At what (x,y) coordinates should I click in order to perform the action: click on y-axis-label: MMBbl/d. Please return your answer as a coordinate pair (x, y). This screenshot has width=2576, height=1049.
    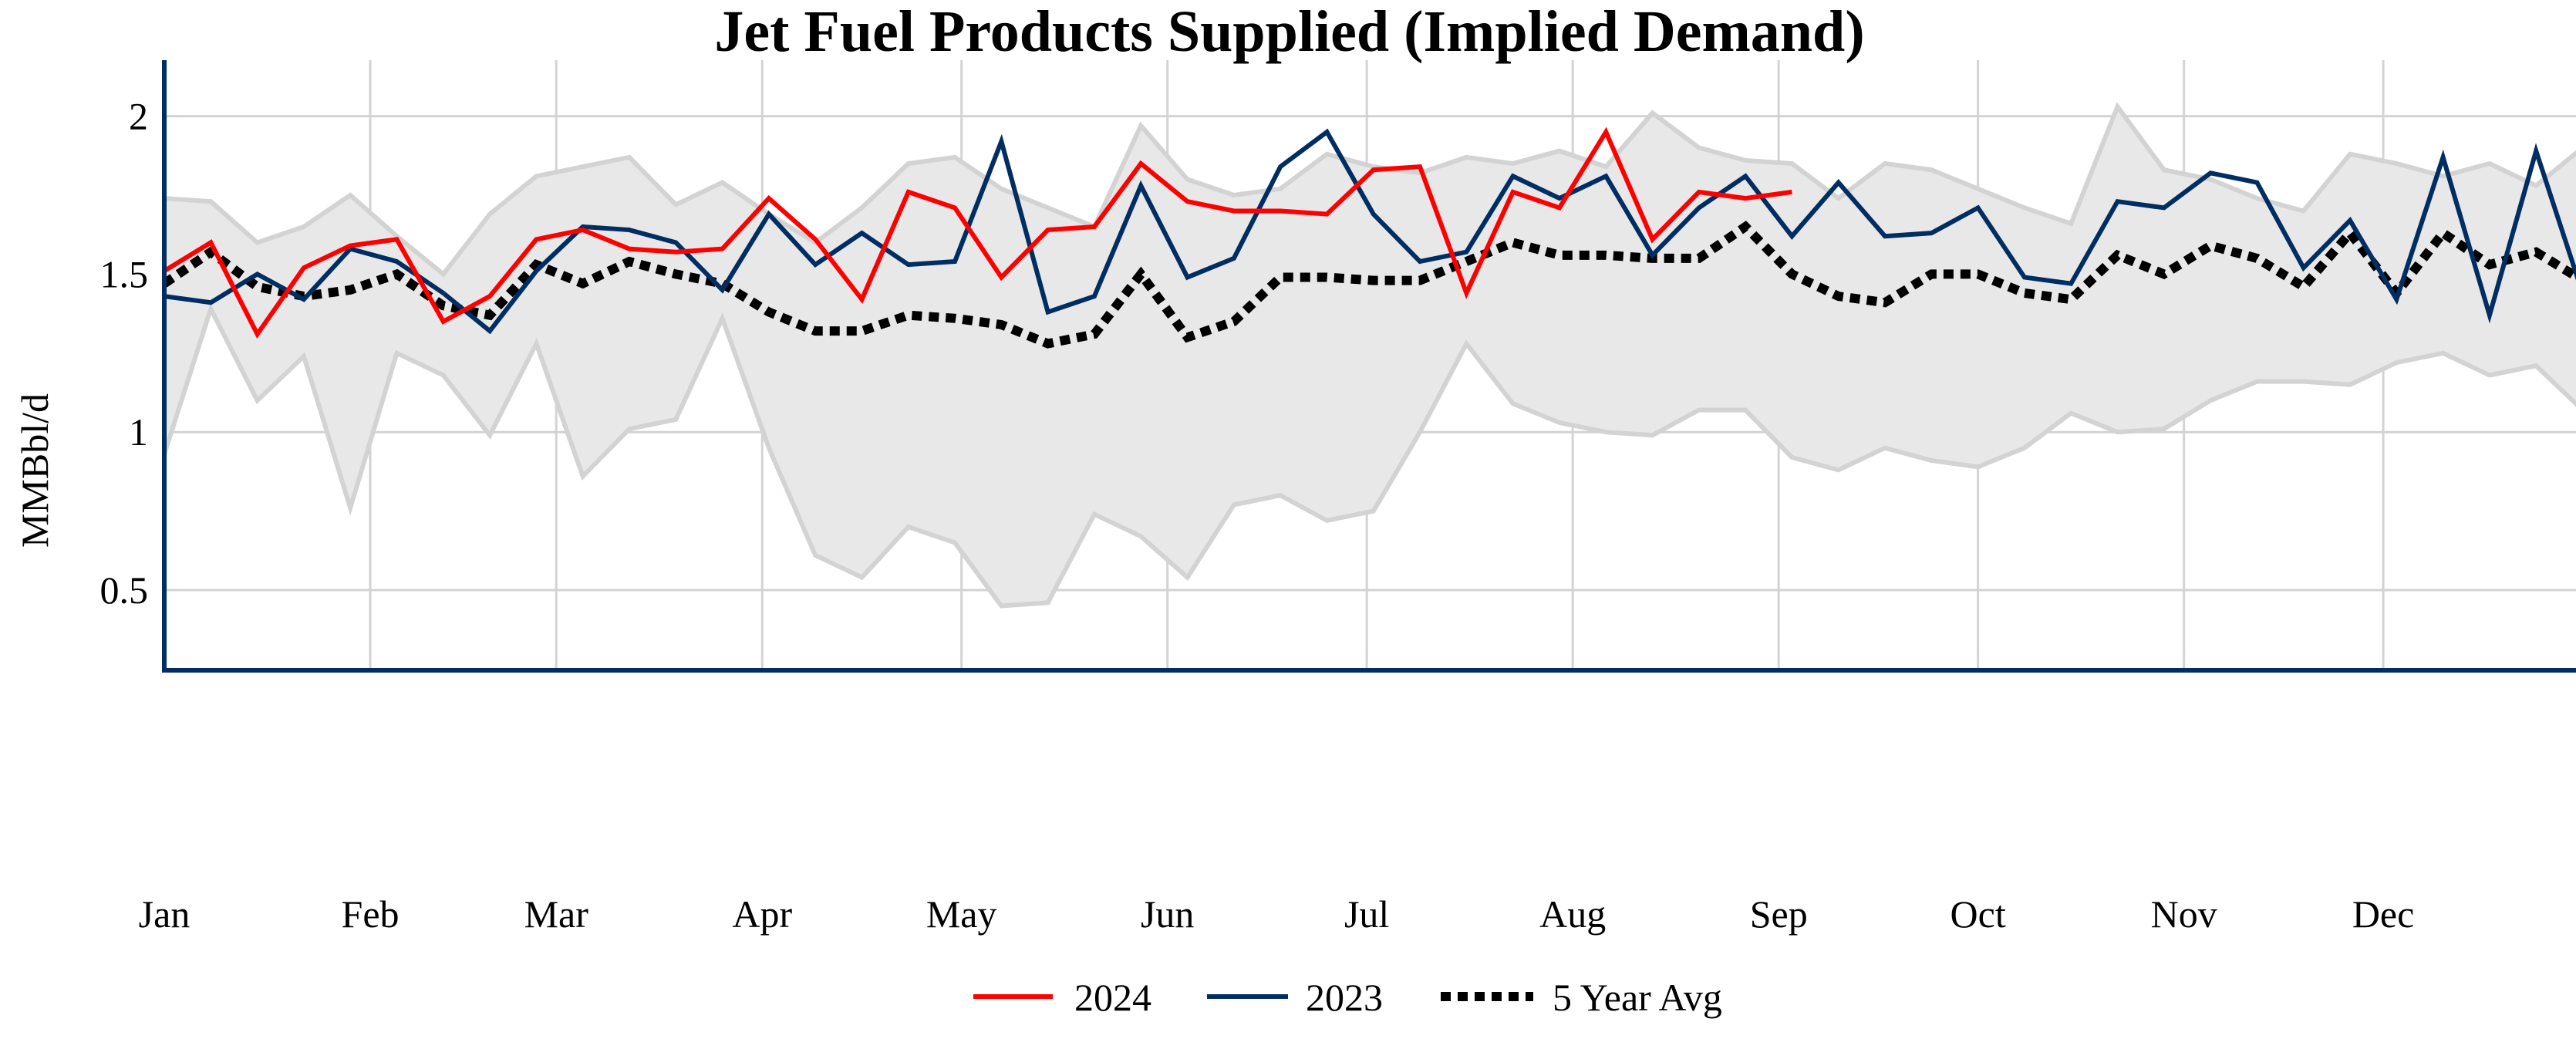
    Looking at the image, I should click on (34, 471).